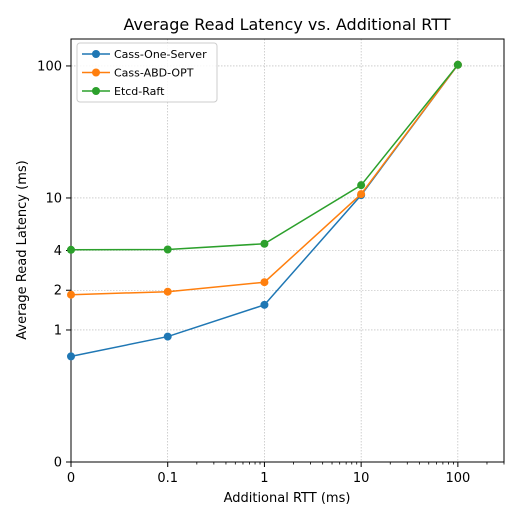 This screenshot has width=520, height=520. What do you see at coordinates (287, 498) in the screenshot?
I see `x-axis-label: Additional RTT (ms)` at bounding box center [287, 498].